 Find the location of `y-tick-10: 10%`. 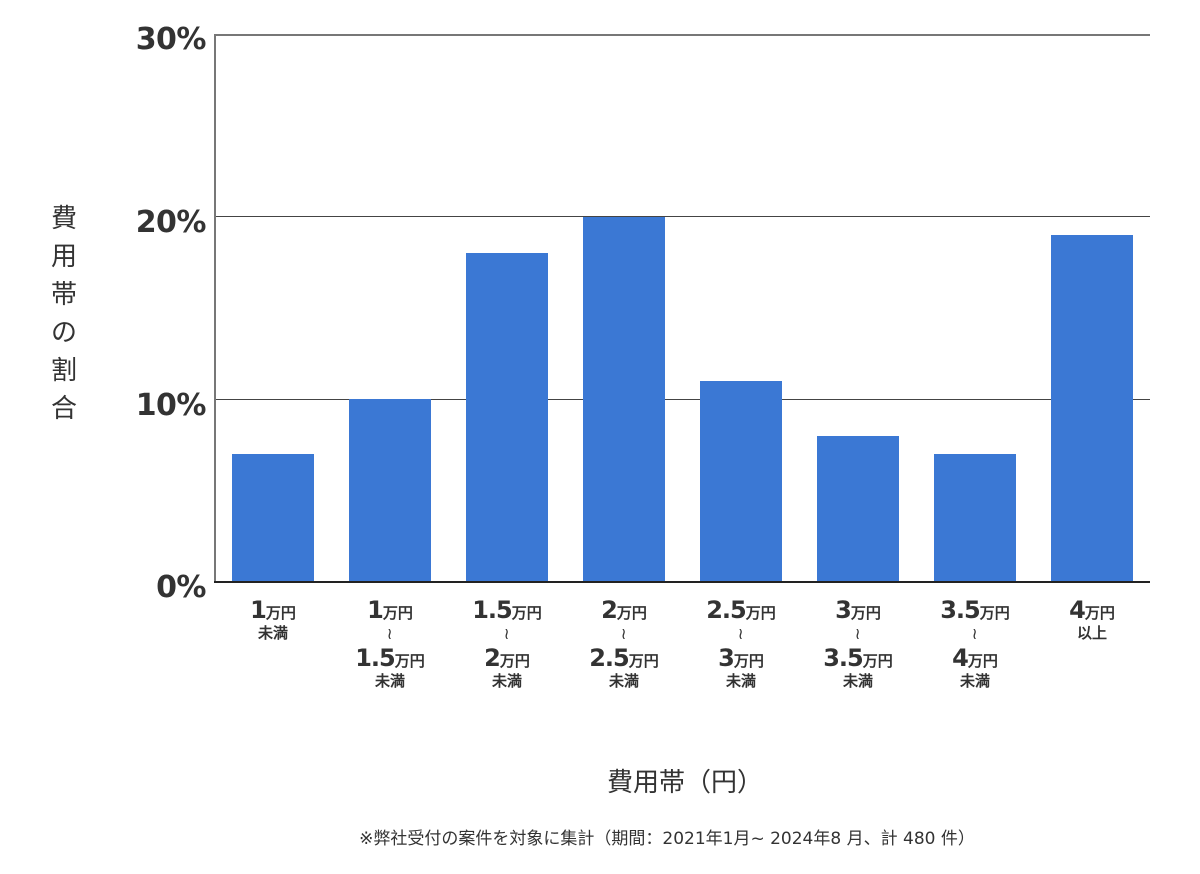

y-tick-10: 10% is located at coordinates (171, 405).